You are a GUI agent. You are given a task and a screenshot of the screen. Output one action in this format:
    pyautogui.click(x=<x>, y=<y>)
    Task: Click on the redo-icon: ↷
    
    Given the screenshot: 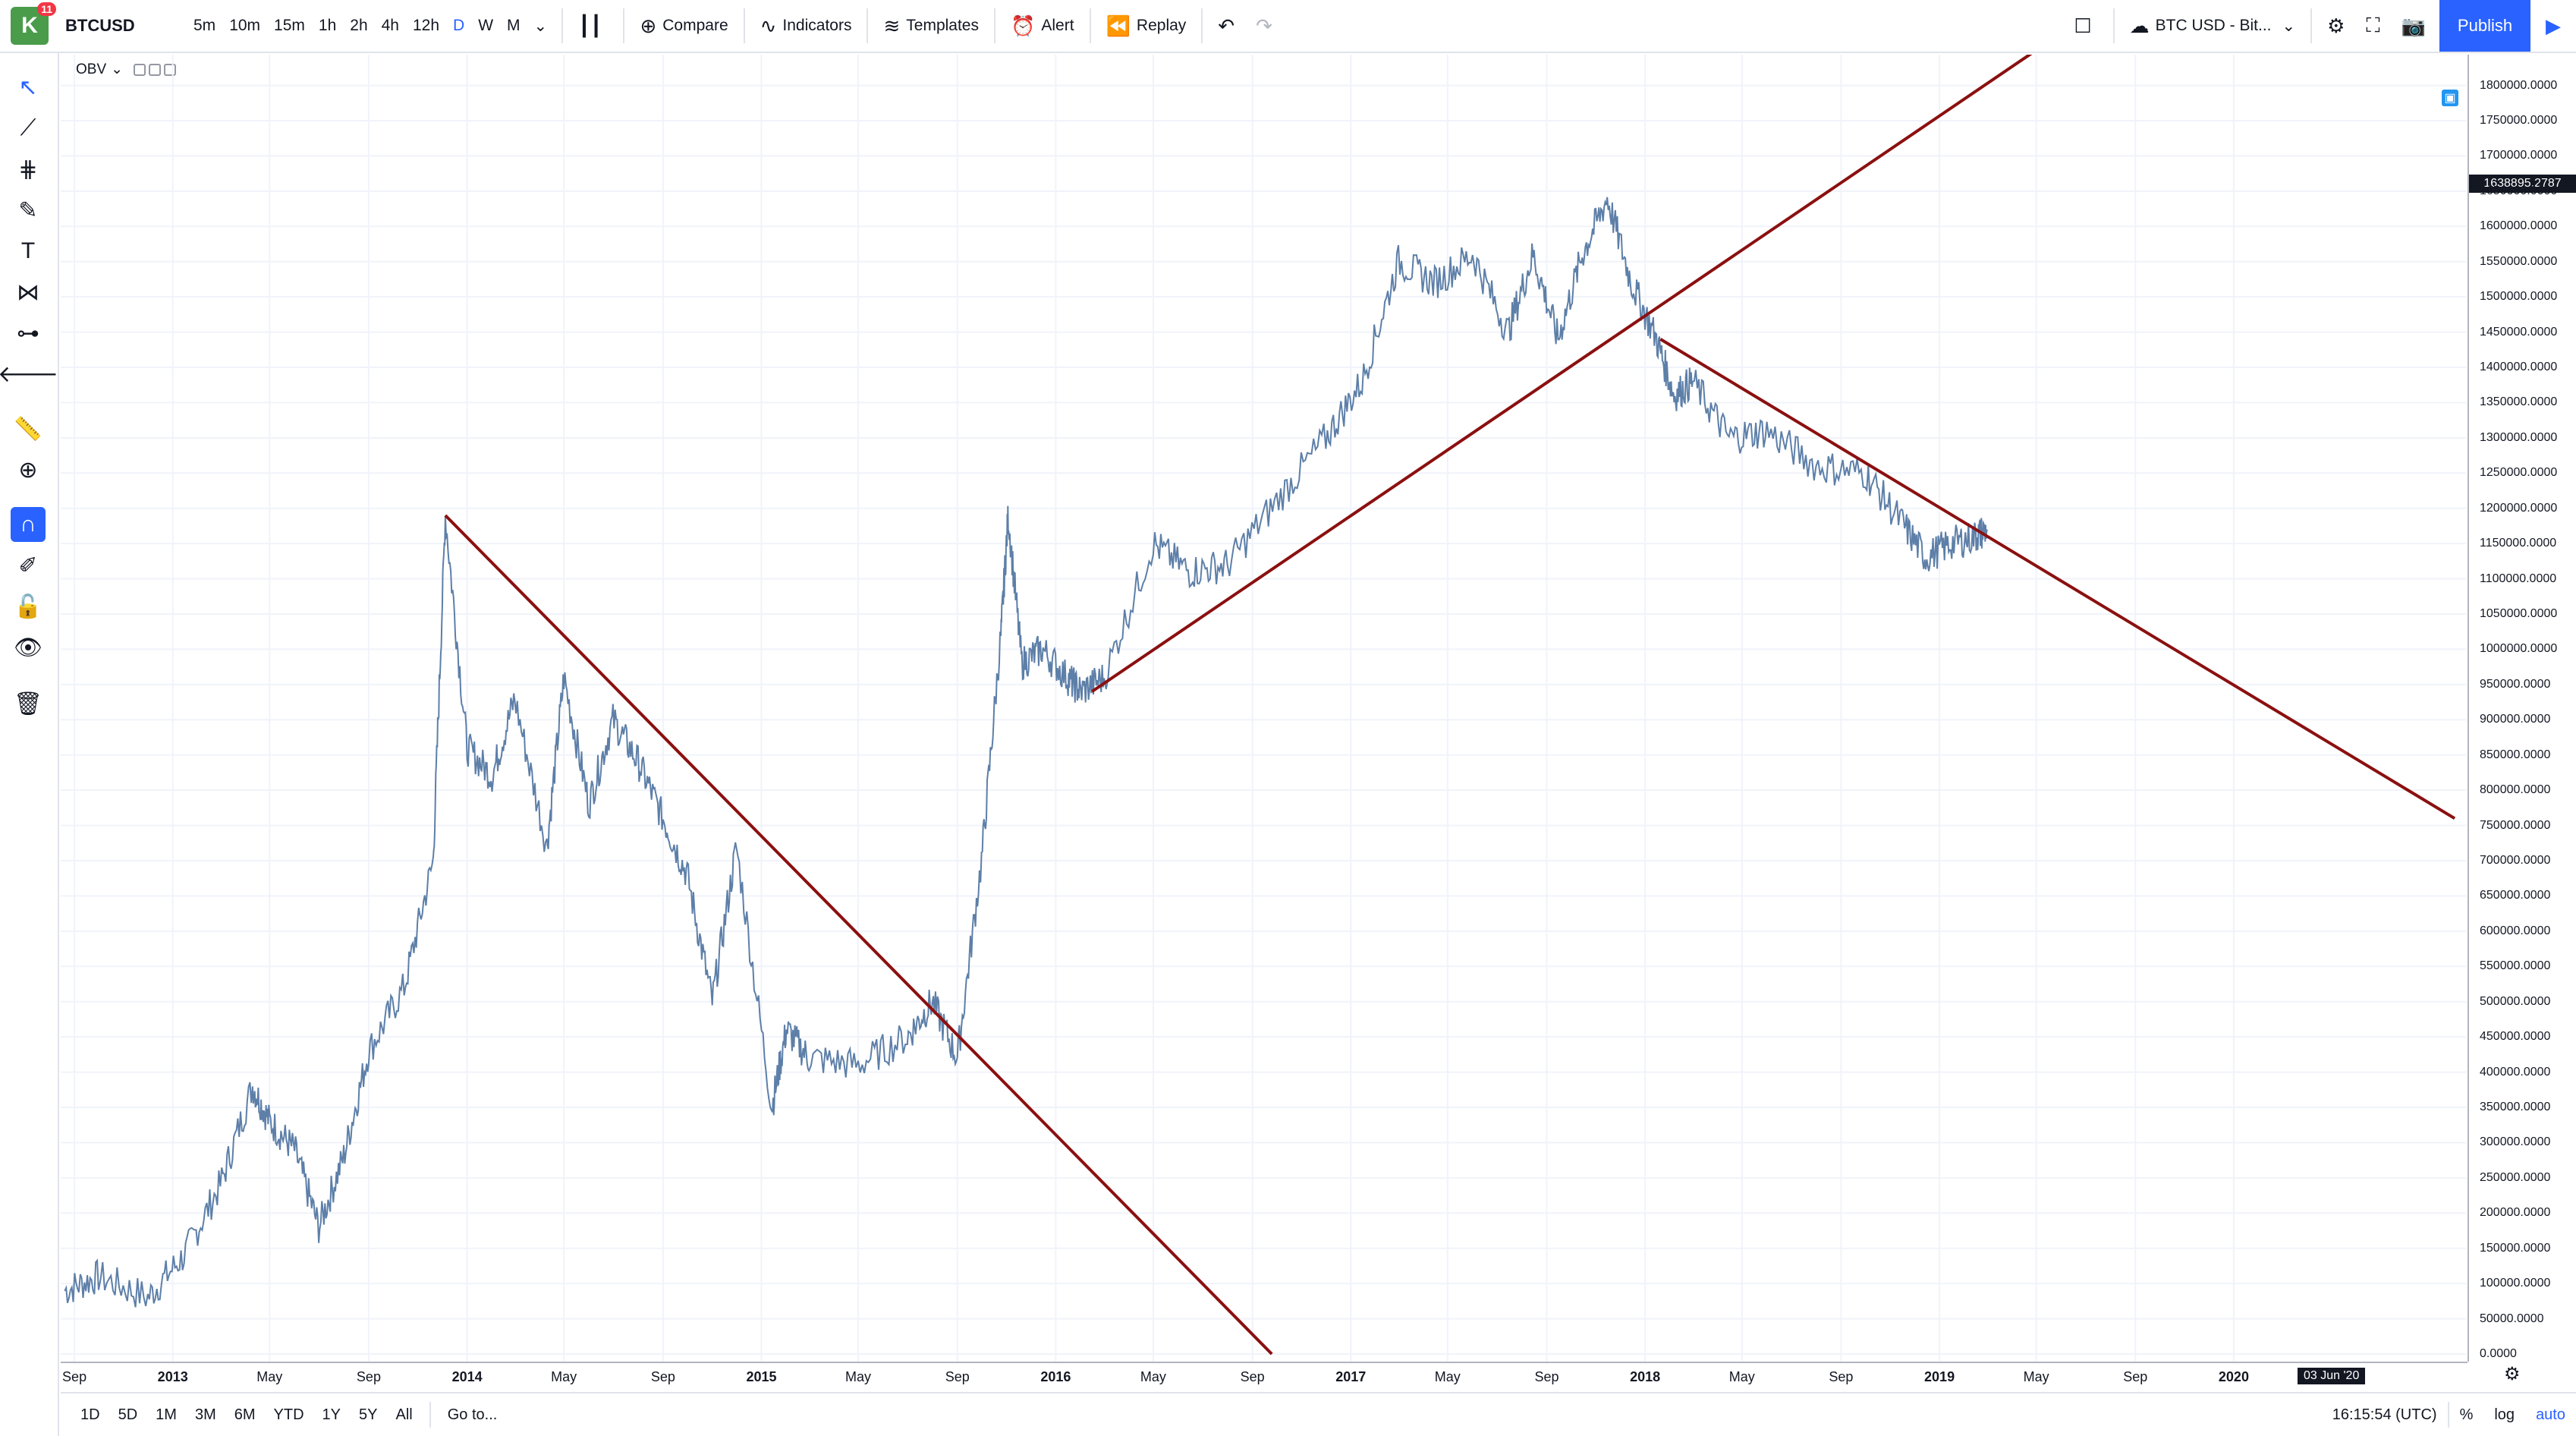 What is the action you would take?
    pyautogui.click(x=1264, y=26)
    